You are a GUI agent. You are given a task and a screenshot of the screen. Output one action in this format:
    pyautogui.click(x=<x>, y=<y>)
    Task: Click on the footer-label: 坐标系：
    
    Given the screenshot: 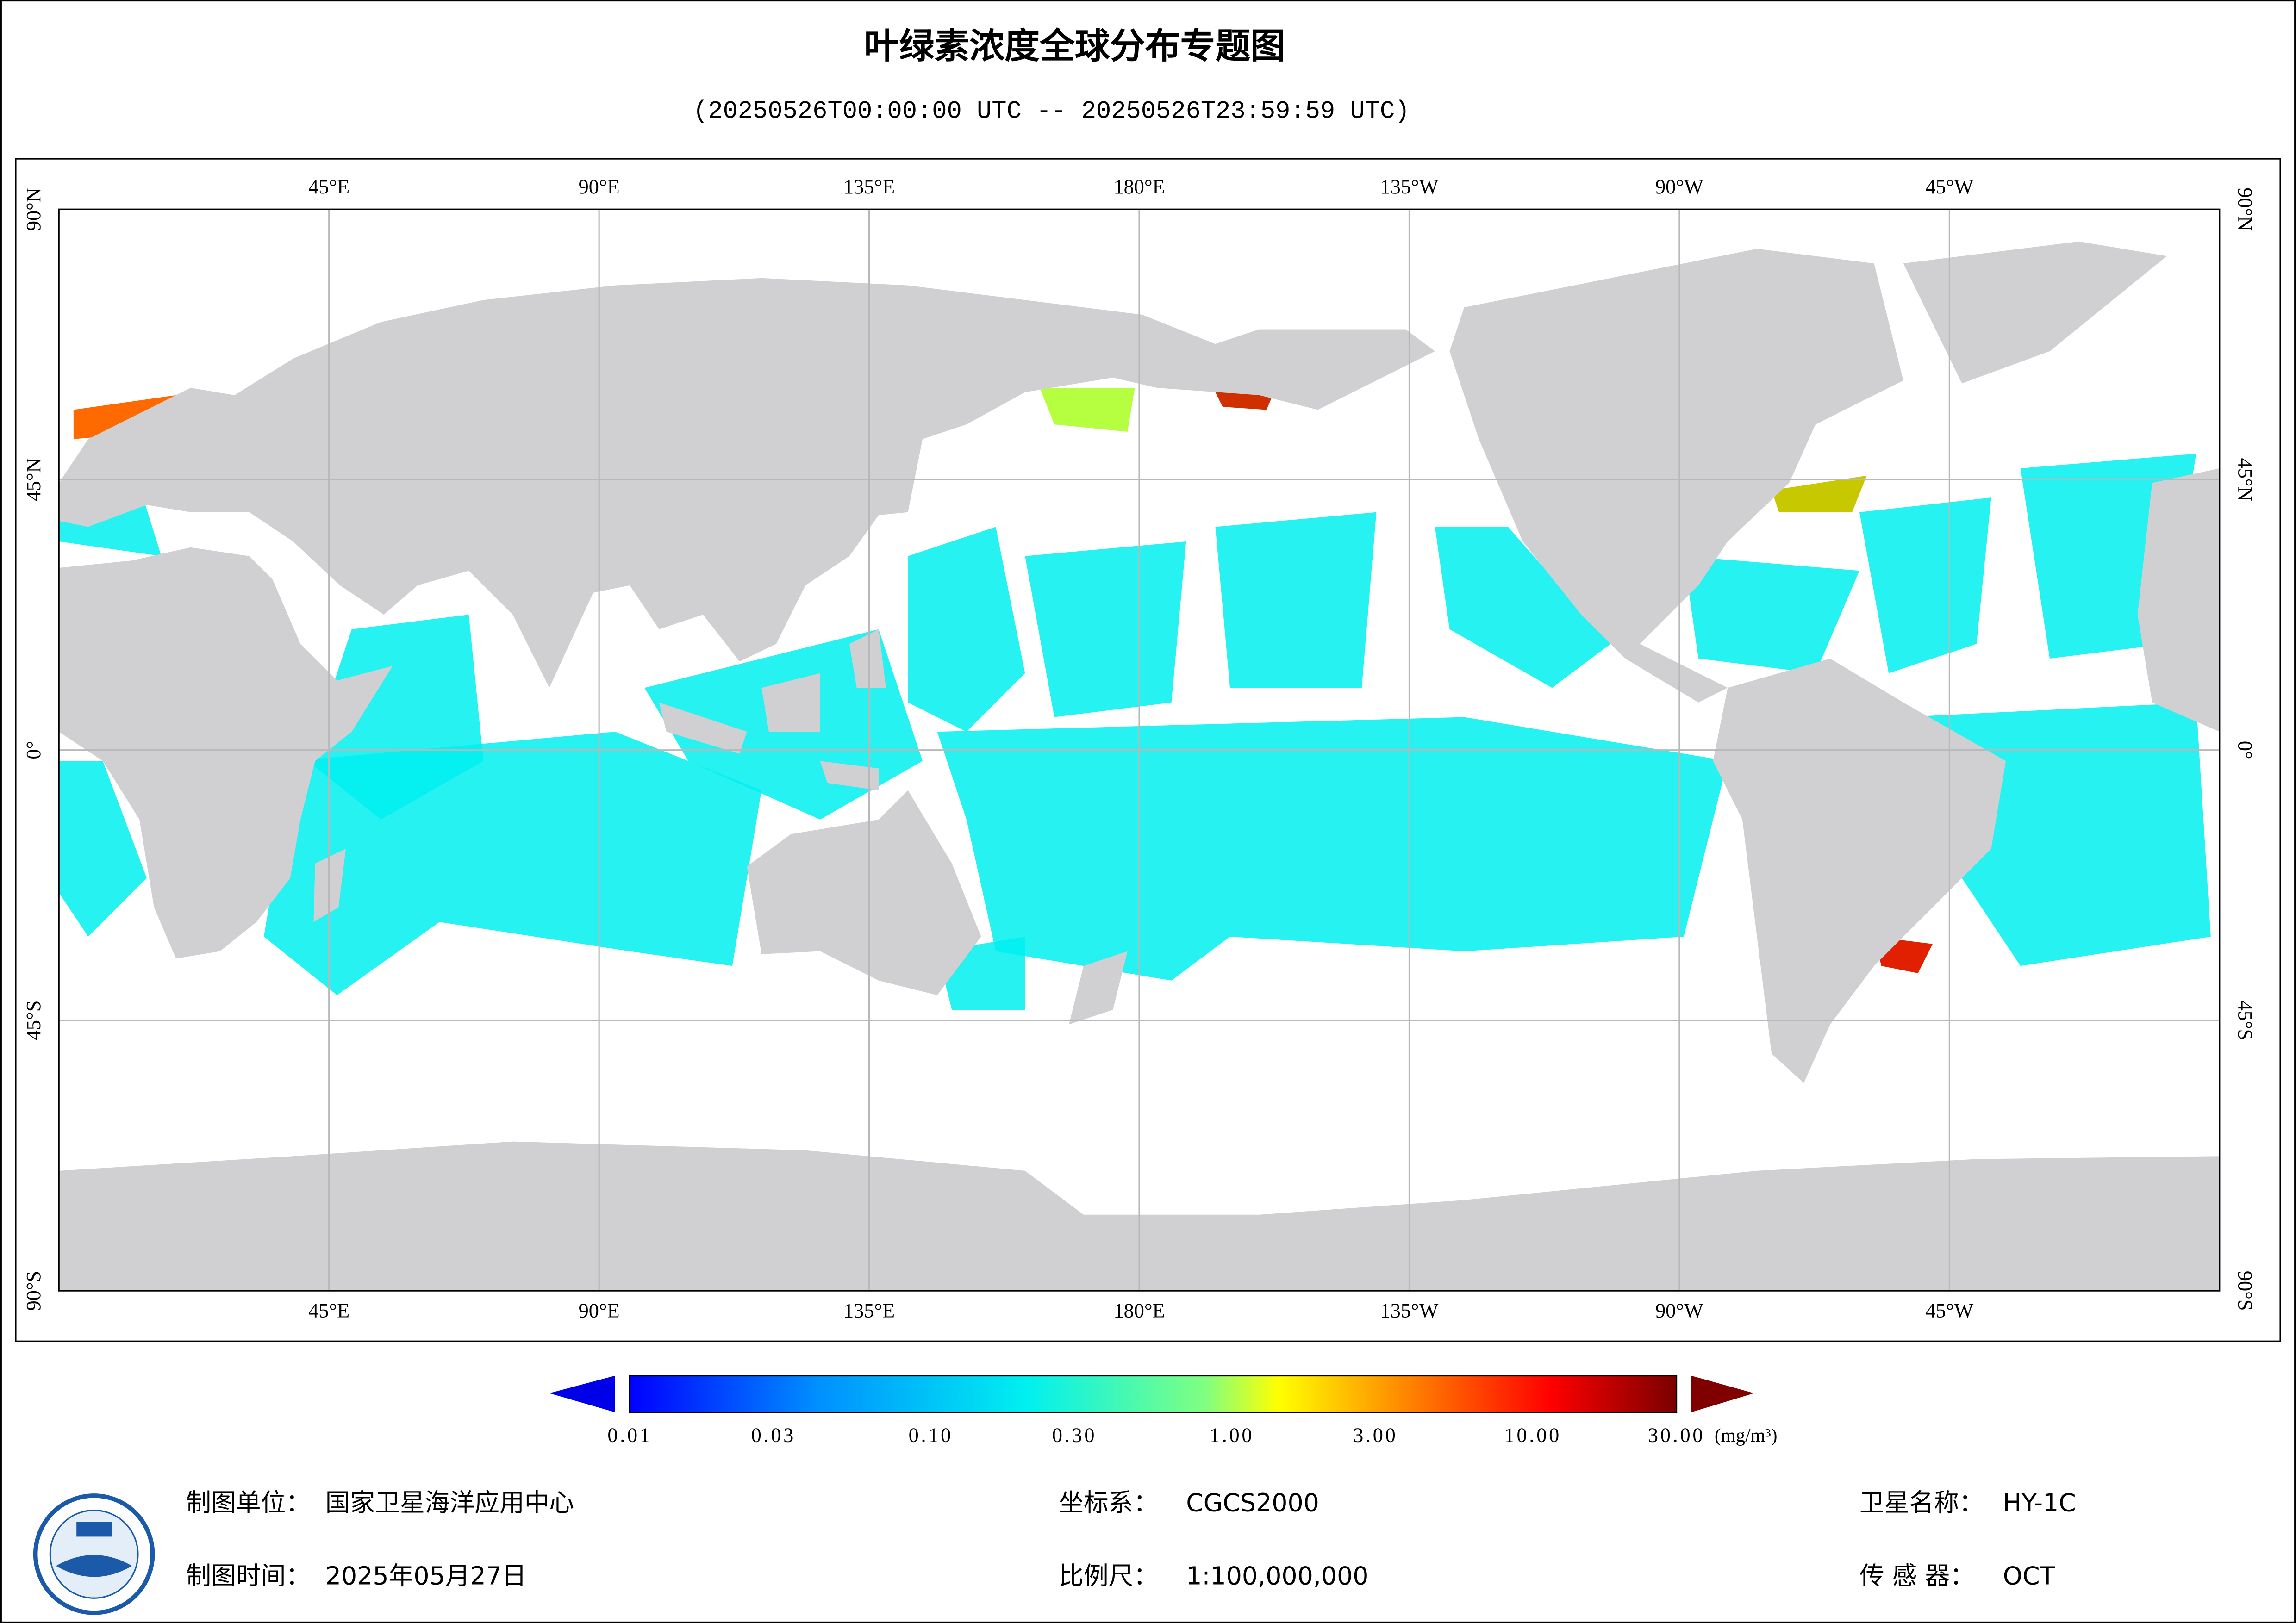 What is the action you would take?
    pyautogui.click(x=1108, y=1502)
    